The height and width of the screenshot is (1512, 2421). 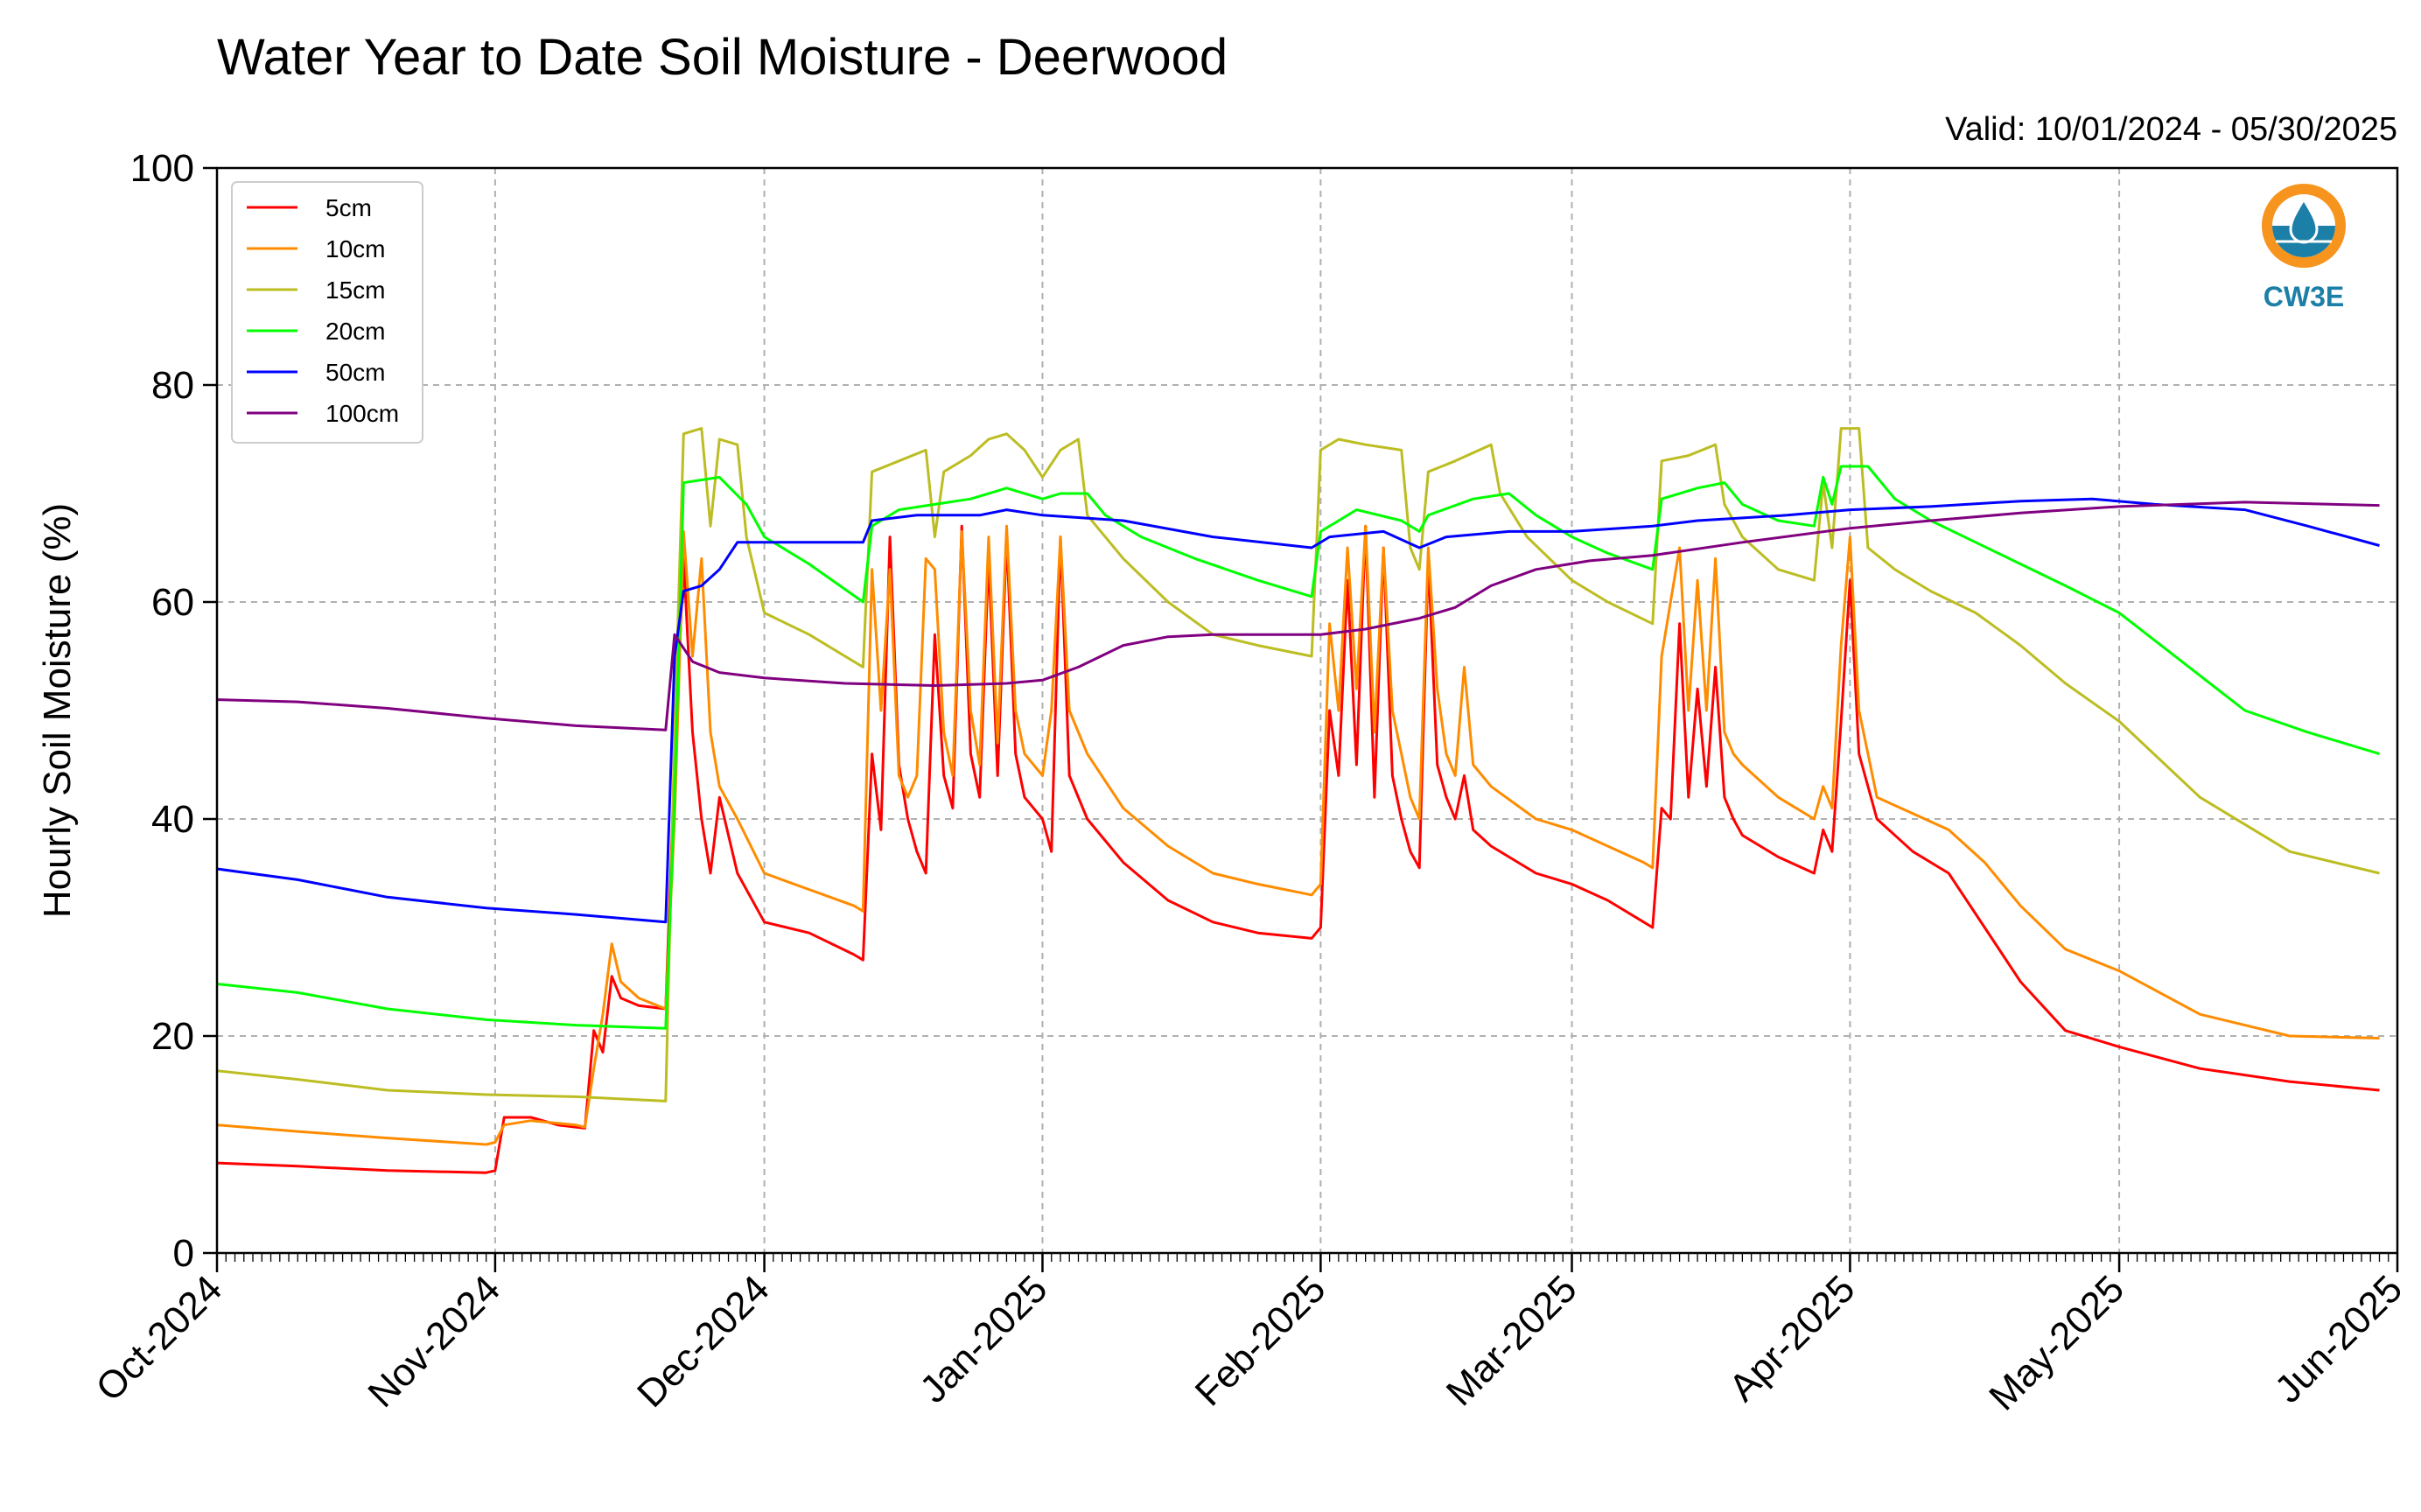 I want to click on chart-subtitle: Valid: 10/01/2024 - 05/30/2025, so click(x=2171, y=129).